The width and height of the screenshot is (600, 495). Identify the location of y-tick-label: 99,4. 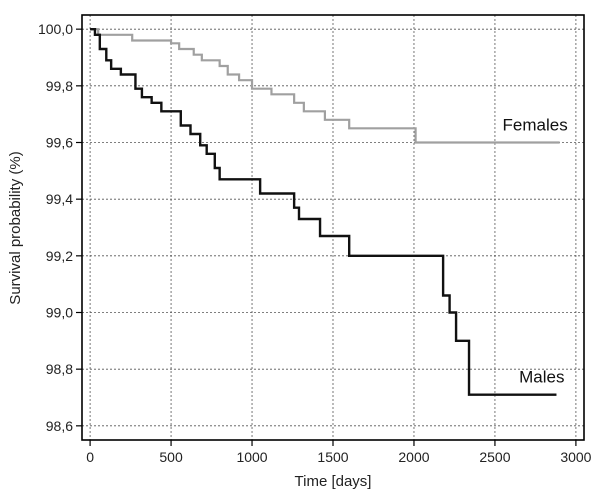
(59, 199).